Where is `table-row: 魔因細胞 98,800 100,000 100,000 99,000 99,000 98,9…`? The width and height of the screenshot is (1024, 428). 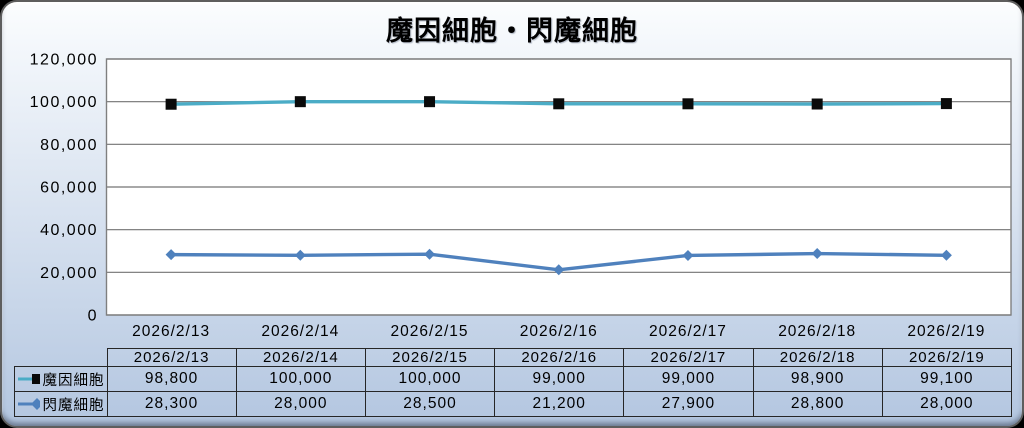 table-row: 魔因細胞 98,800 100,000 100,000 99,000 99,000 98,9… is located at coordinates (513, 379).